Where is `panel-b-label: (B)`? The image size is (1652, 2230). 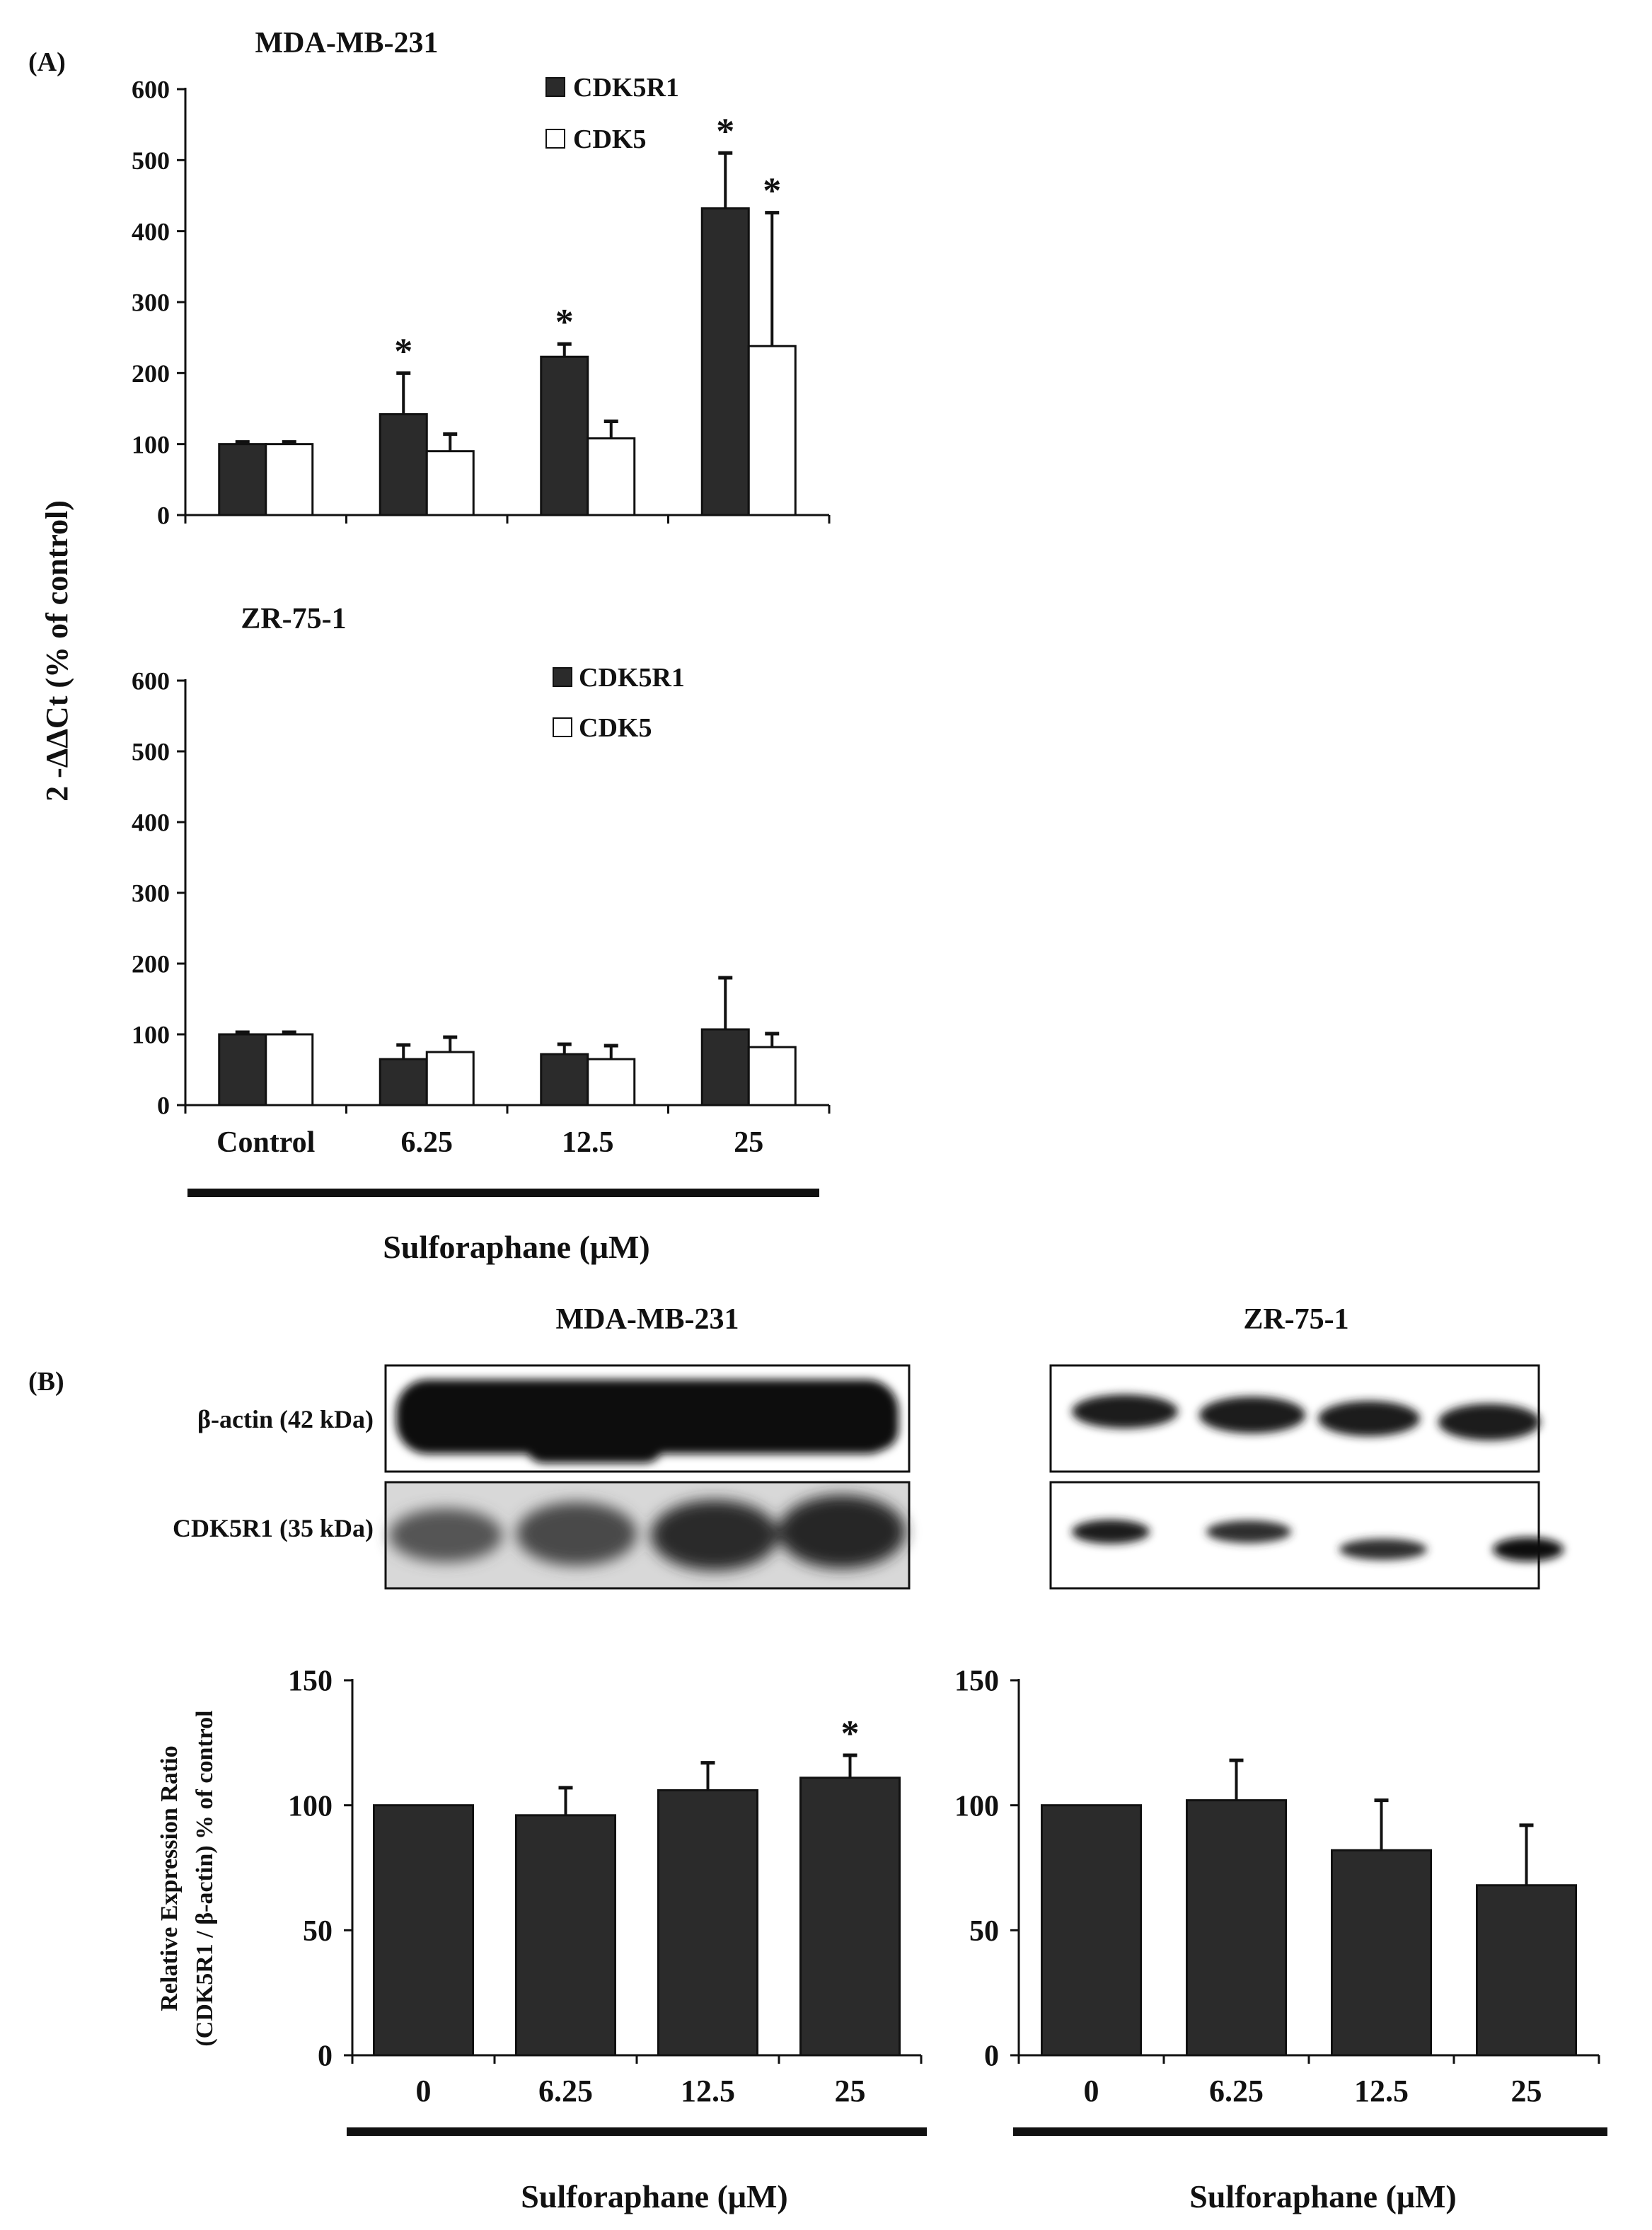
panel-b-label: (B) is located at coordinates (46, 1382).